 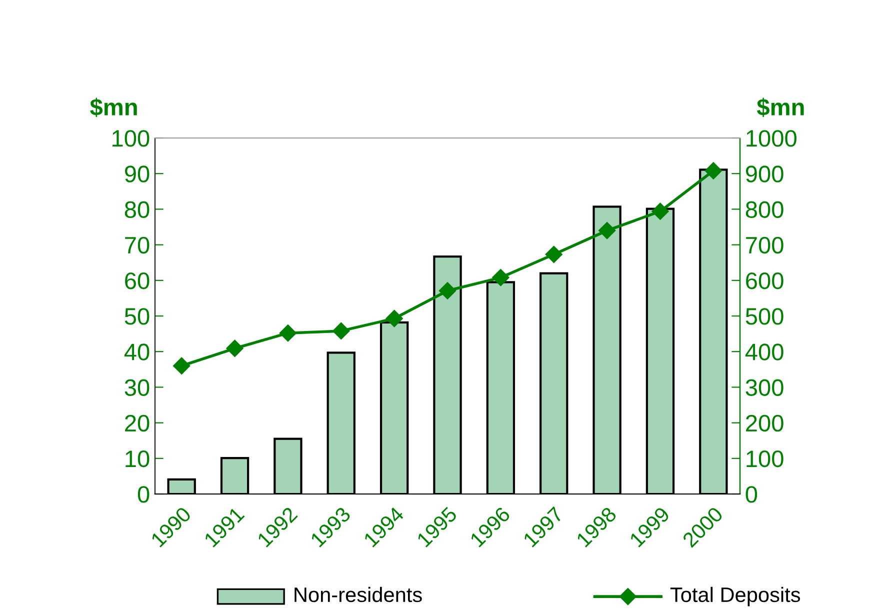 I want to click on y-tick-label: 100, so click(x=131, y=138).